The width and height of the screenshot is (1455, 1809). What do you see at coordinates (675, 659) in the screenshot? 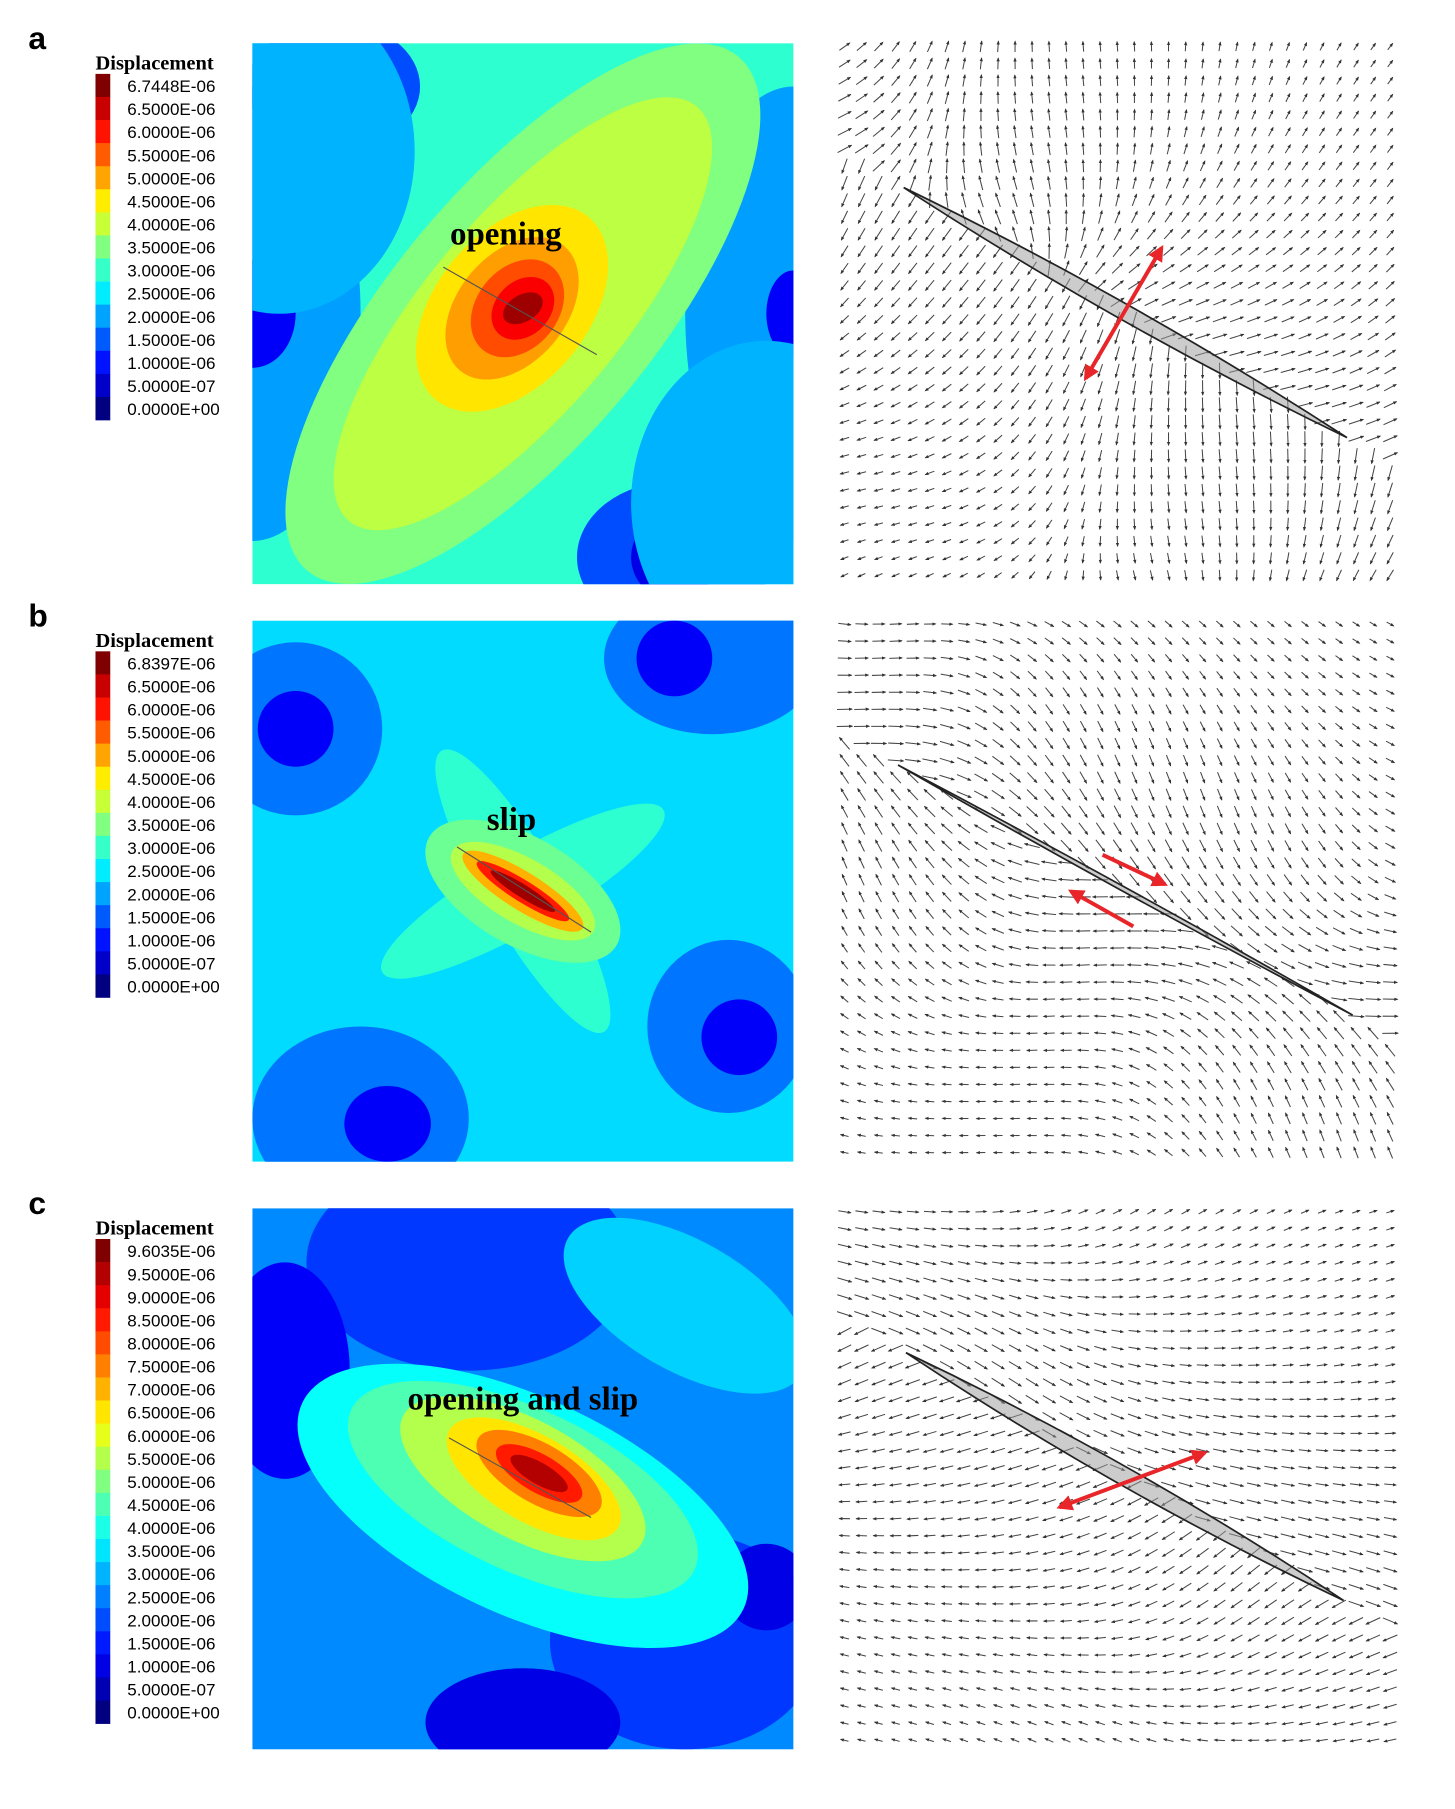
I see `contour-band` at bounding box center [675, 659].